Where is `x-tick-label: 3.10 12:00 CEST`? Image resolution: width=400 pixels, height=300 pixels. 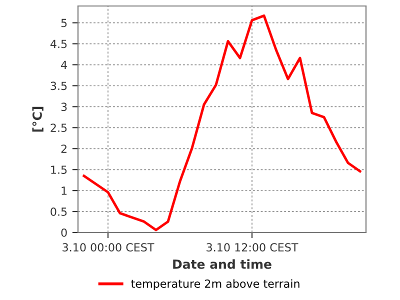
x-tick-label: 3.10 12:00 CEST is located at coordinates (252, 247).